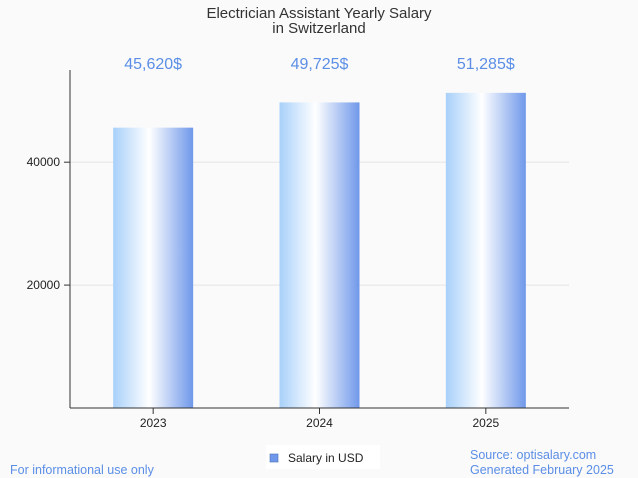 The width and height of the screenshot is (638, 478). What do you see at coordinates (486, 64) in the screenshot?
I see `value-label-2025: 51,285$` at bounding box center [486, 64].